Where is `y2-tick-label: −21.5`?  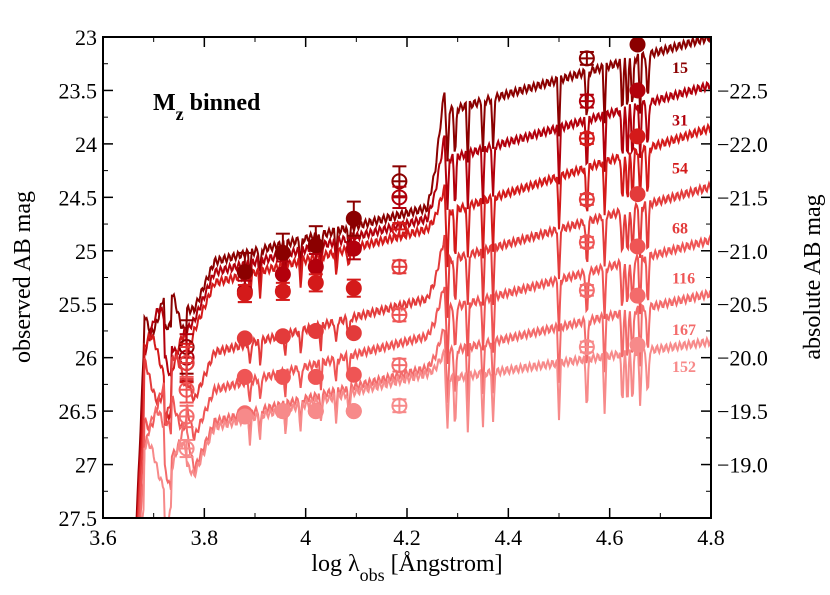
y2-tick-label: −21.5 is located at coordinates (742, 197).